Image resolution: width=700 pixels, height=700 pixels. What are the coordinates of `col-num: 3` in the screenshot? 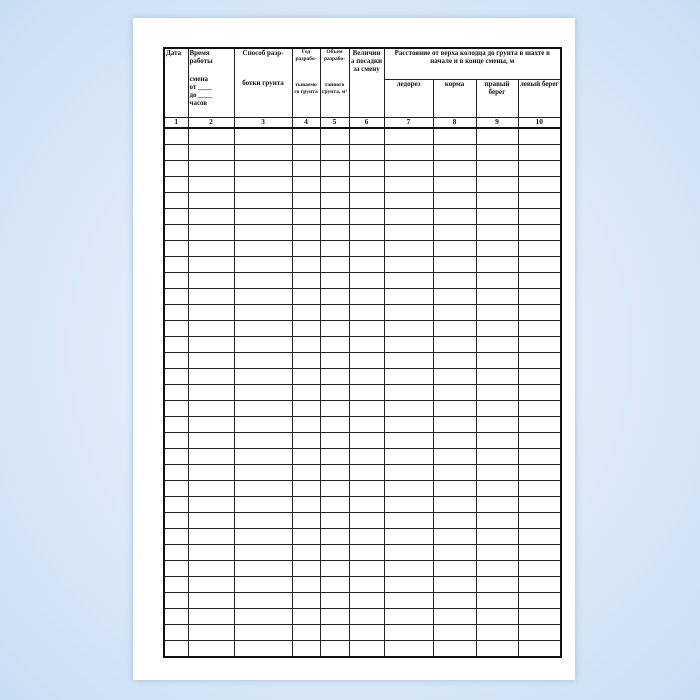 It's located at (263, 122).